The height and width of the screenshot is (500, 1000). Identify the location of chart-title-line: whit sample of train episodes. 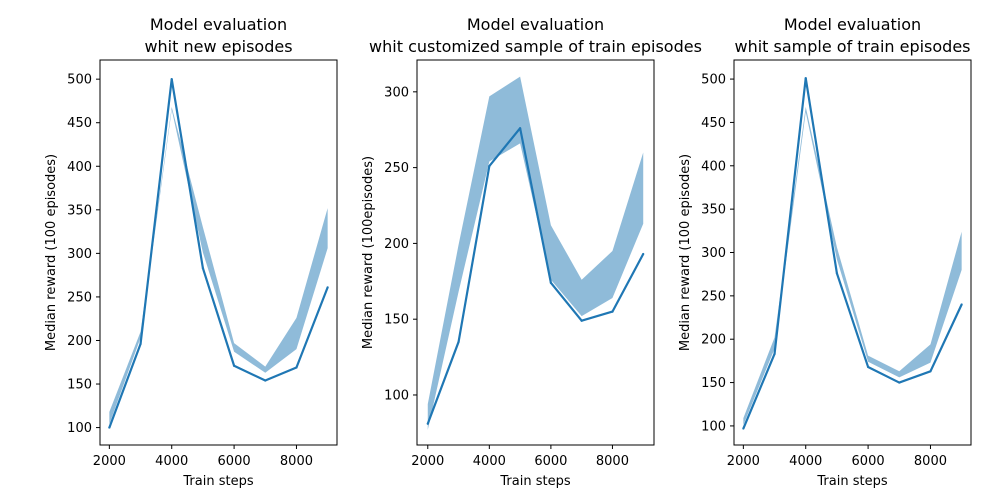
(852, 46).